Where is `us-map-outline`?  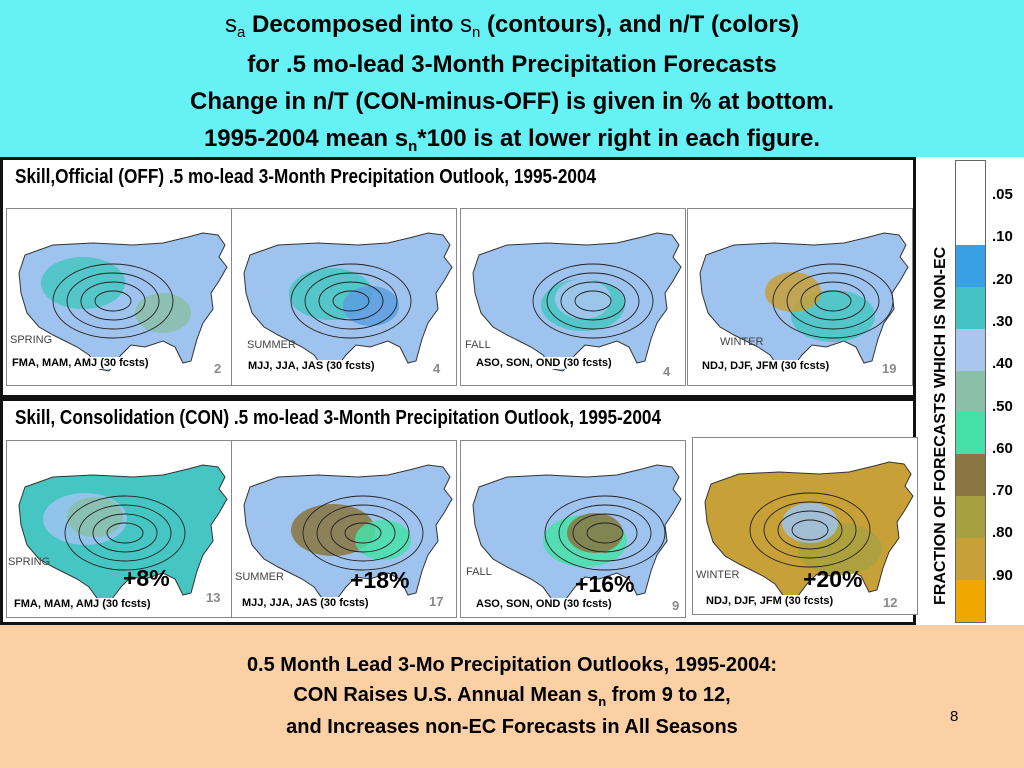
us-map-outline is located at coordinates (123, 302).